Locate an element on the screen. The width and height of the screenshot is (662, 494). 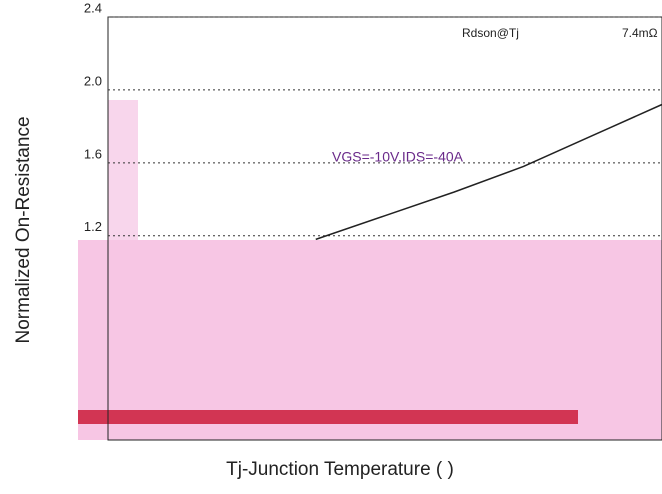
y-tick-label: 2.4 is located at coordinates (93, 7).